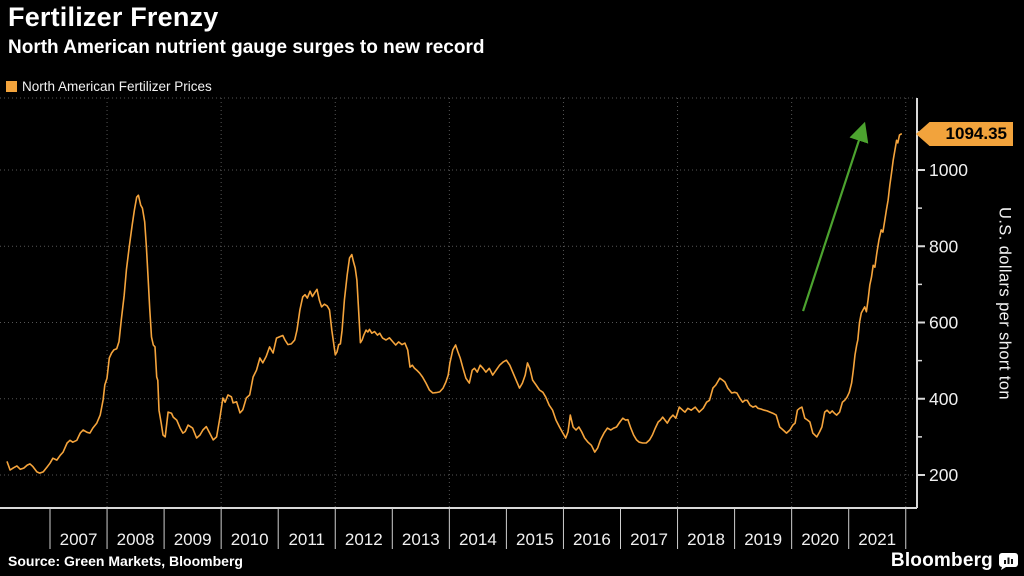 This screenshot has height=576, width=1024. Describe the element at coordinates (79, 539) in the screenshot. I see `x-tick-label: 2007` at that location.